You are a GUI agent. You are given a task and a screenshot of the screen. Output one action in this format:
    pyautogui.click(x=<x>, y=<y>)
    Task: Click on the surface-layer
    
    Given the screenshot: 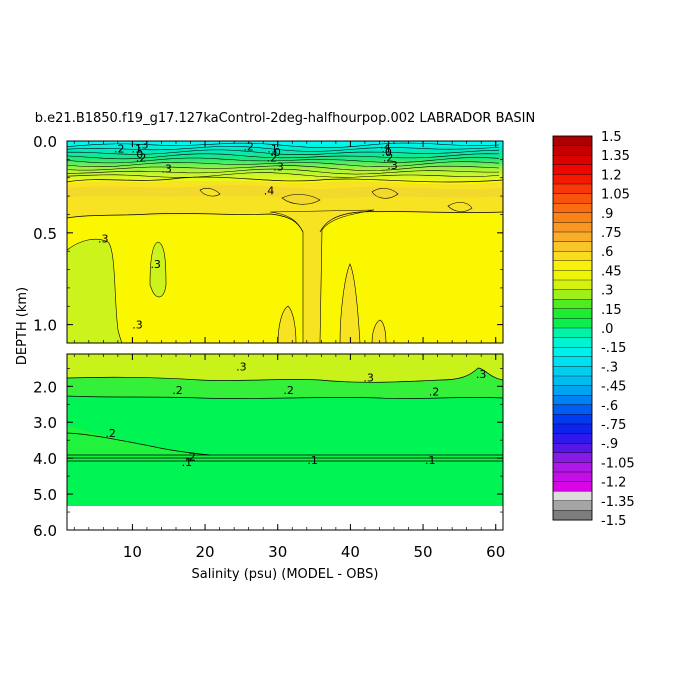 What is the action you would take?
    pyautogui.click(x=285, y=161)
    